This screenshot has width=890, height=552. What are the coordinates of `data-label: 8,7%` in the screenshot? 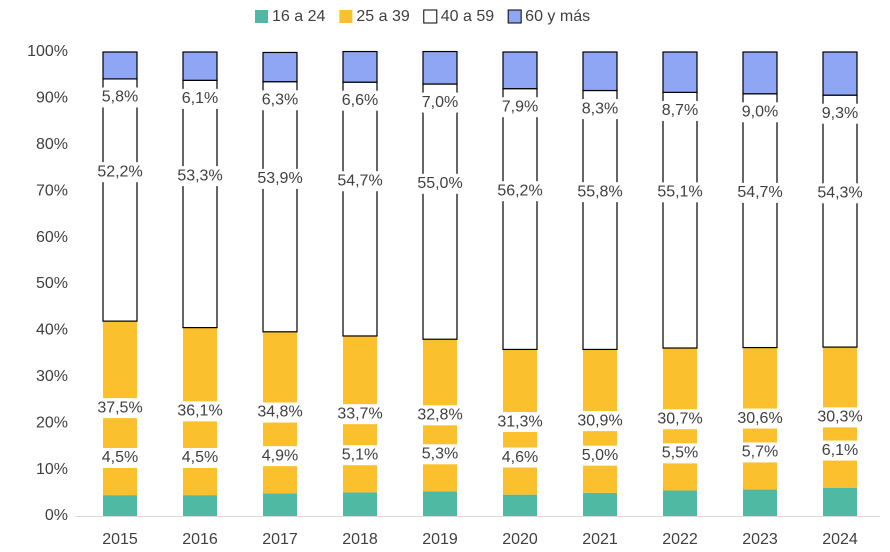 It's located at (680, 110).